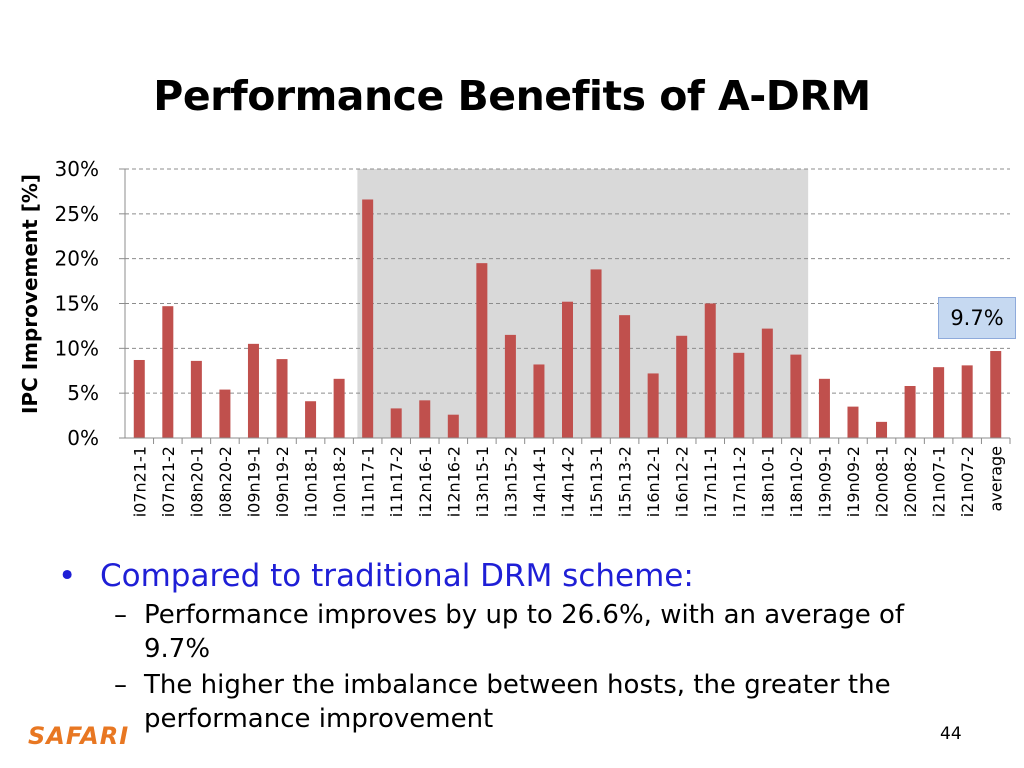 This screenshot has width=1024, height=768. Describe the element at coordinates (653, 481) in the screenshot. I see `x-tick-label: i16n12-1` at that location.